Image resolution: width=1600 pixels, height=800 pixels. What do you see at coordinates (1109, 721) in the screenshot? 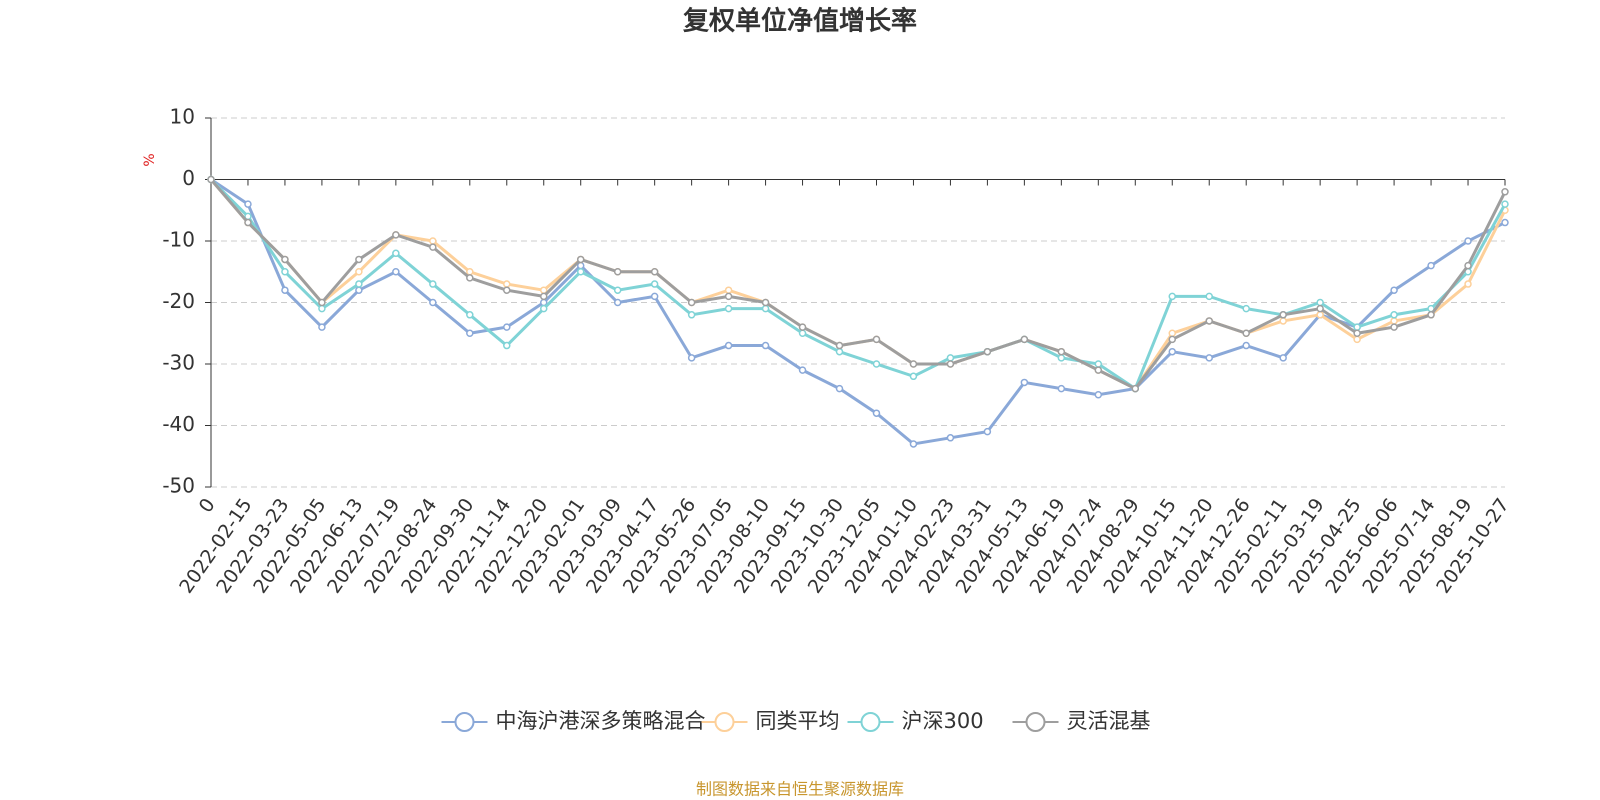
I see `legend-label: 灵活混基` at bounding box center [1109, 721].